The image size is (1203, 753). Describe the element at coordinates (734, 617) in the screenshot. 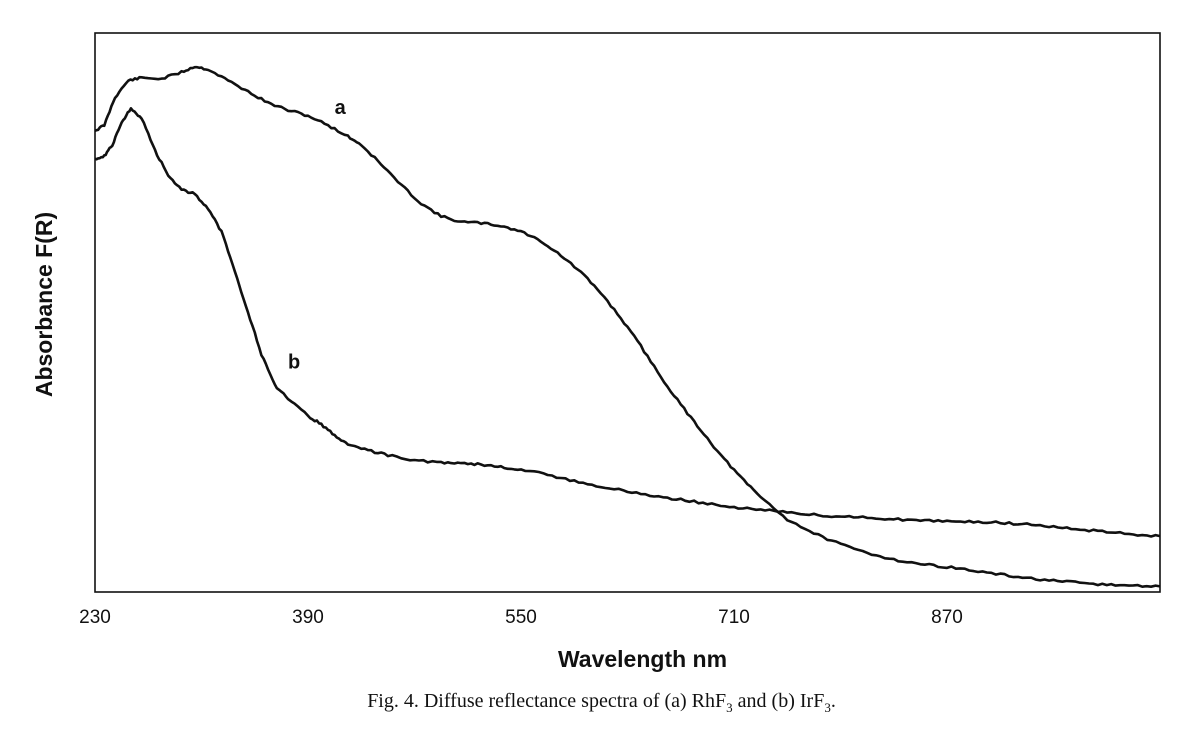

I see `x-tick-label: 710` at that location.